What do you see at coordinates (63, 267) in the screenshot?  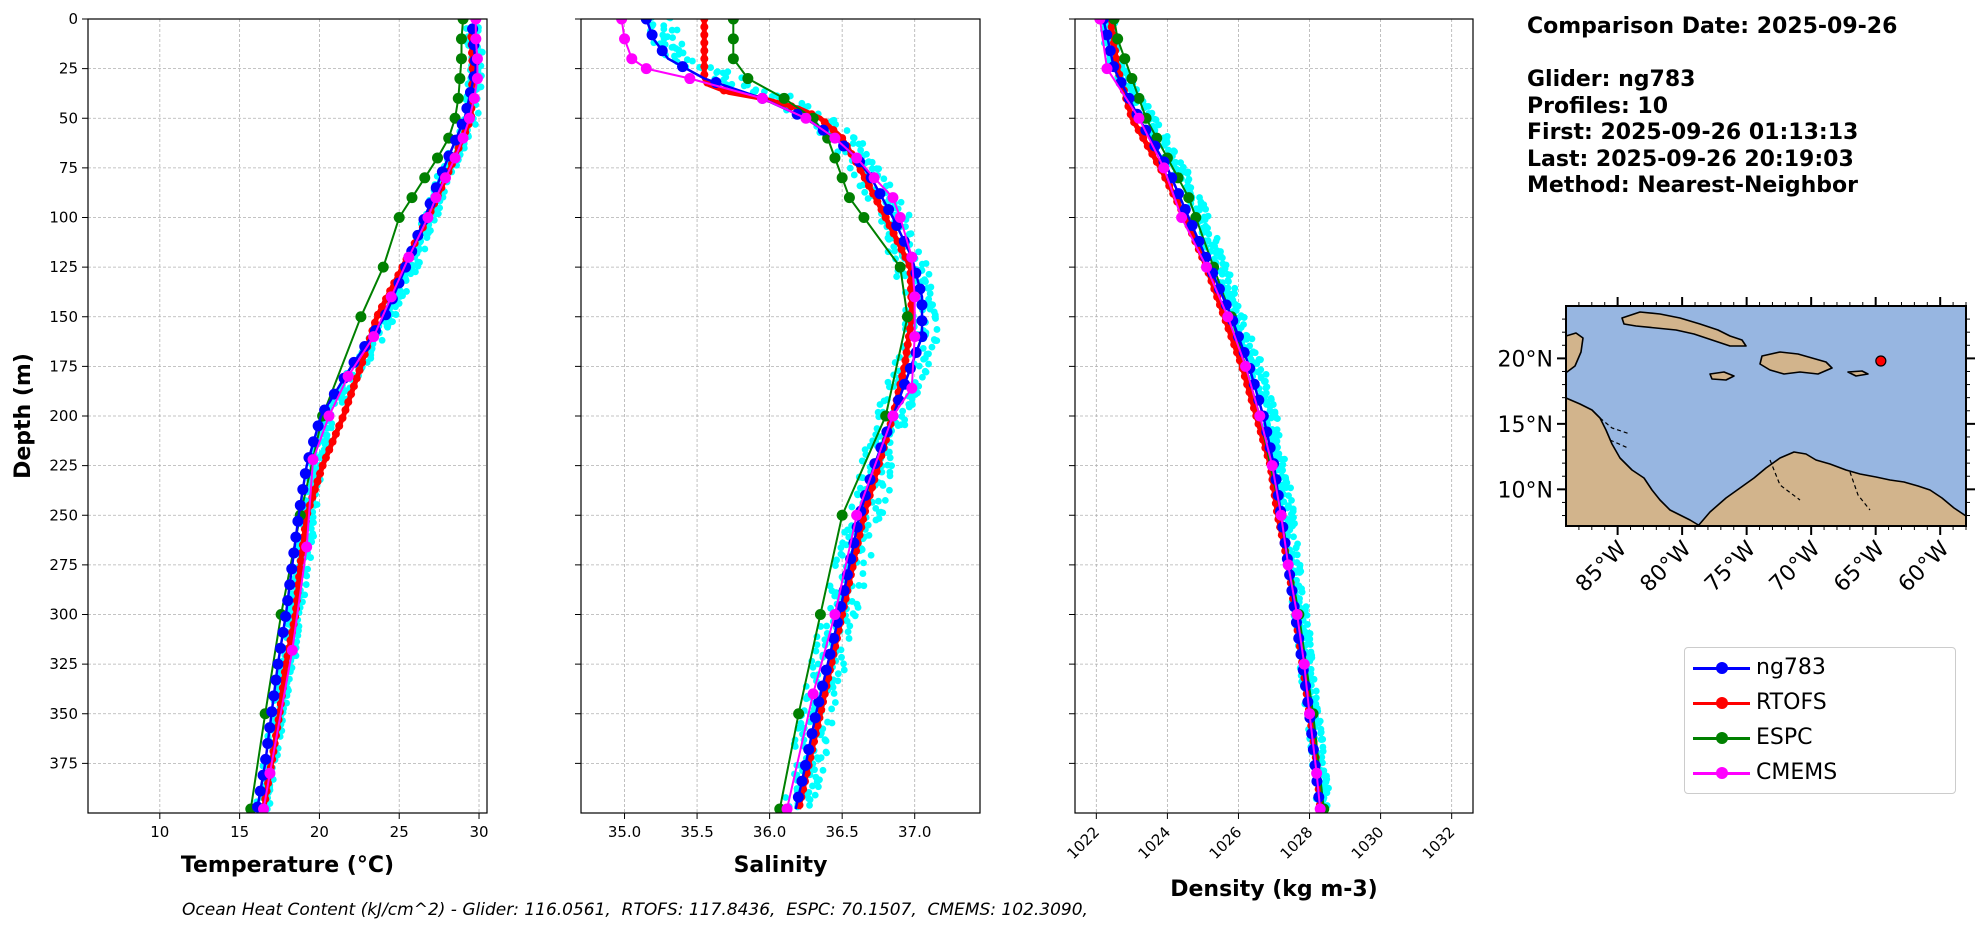 I see `y-tick-label: 125` at bounding box center [63, 267].